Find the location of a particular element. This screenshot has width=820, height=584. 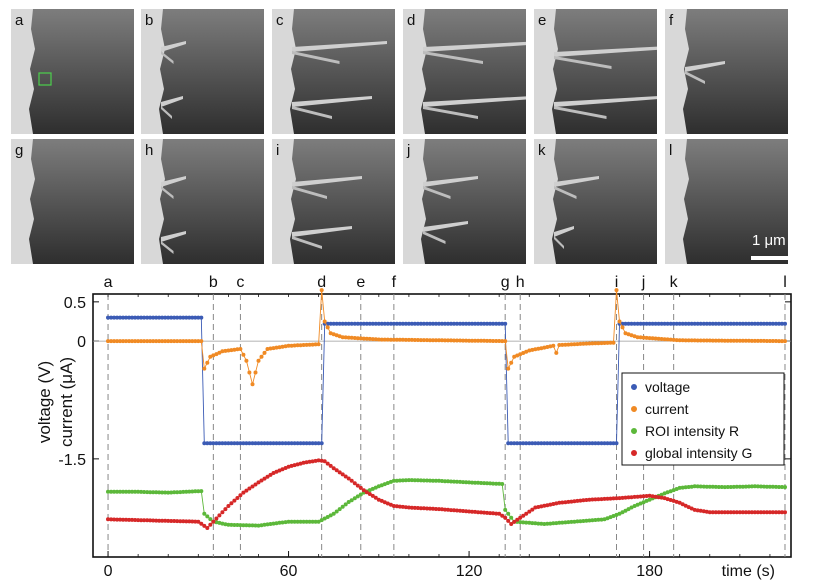

event-label-j: j is located at coordinates (643, 282).